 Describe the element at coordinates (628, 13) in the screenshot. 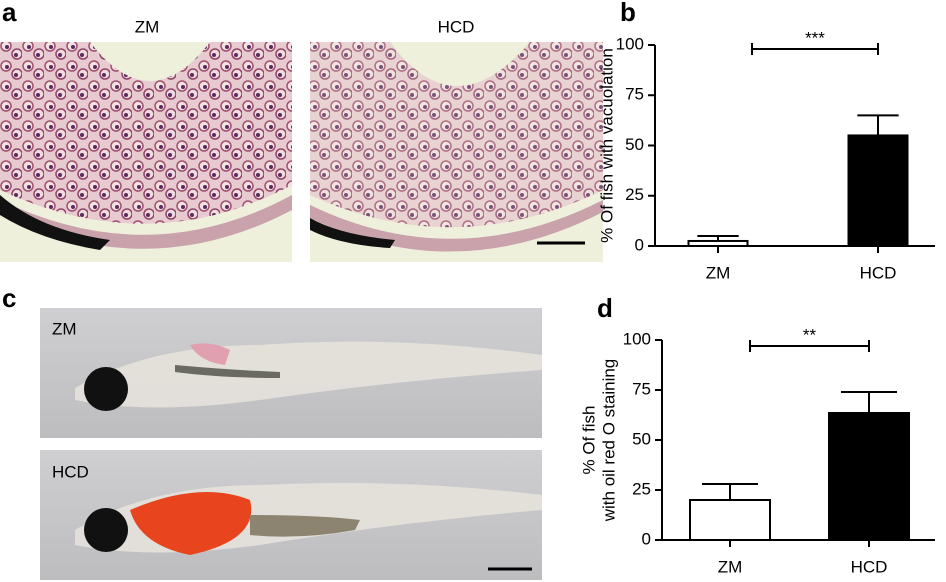

I see `panel-letter: b` at that location.